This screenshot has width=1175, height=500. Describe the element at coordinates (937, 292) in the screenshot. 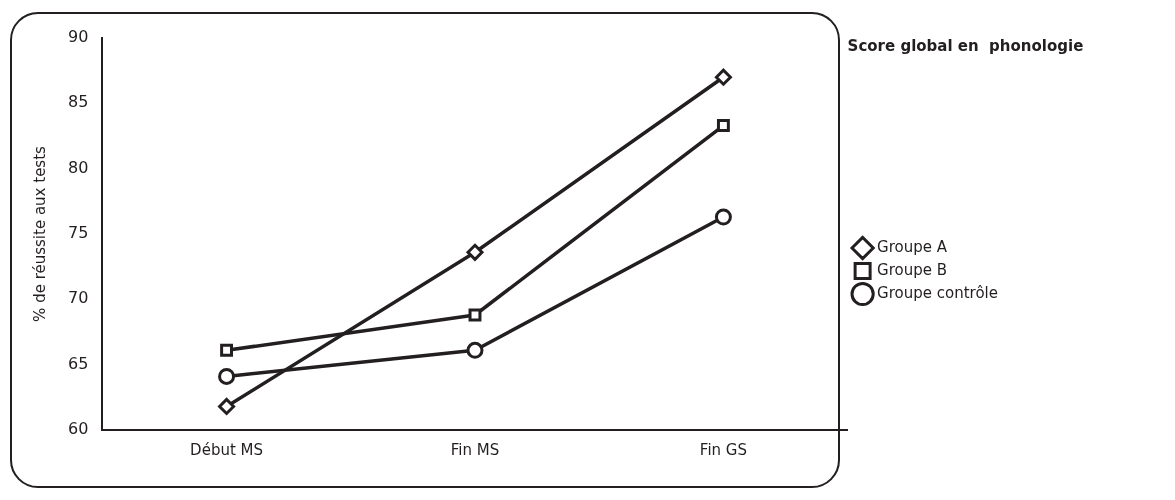

I see `legend-label: Groupe contrôle` at that location.